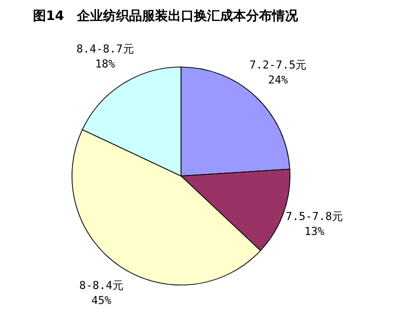 Image resolution: width=396 pixels, height=321 pixels. I want to click on slice-label: 7.2-7.5元, so click(278, 65).